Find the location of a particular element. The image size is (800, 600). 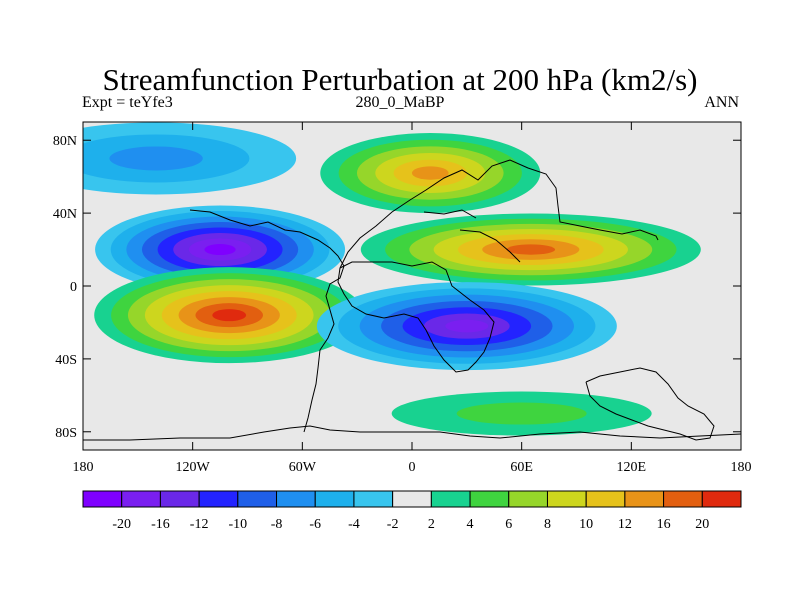

coastline-europe-asia is located at coordinates (499, 214).